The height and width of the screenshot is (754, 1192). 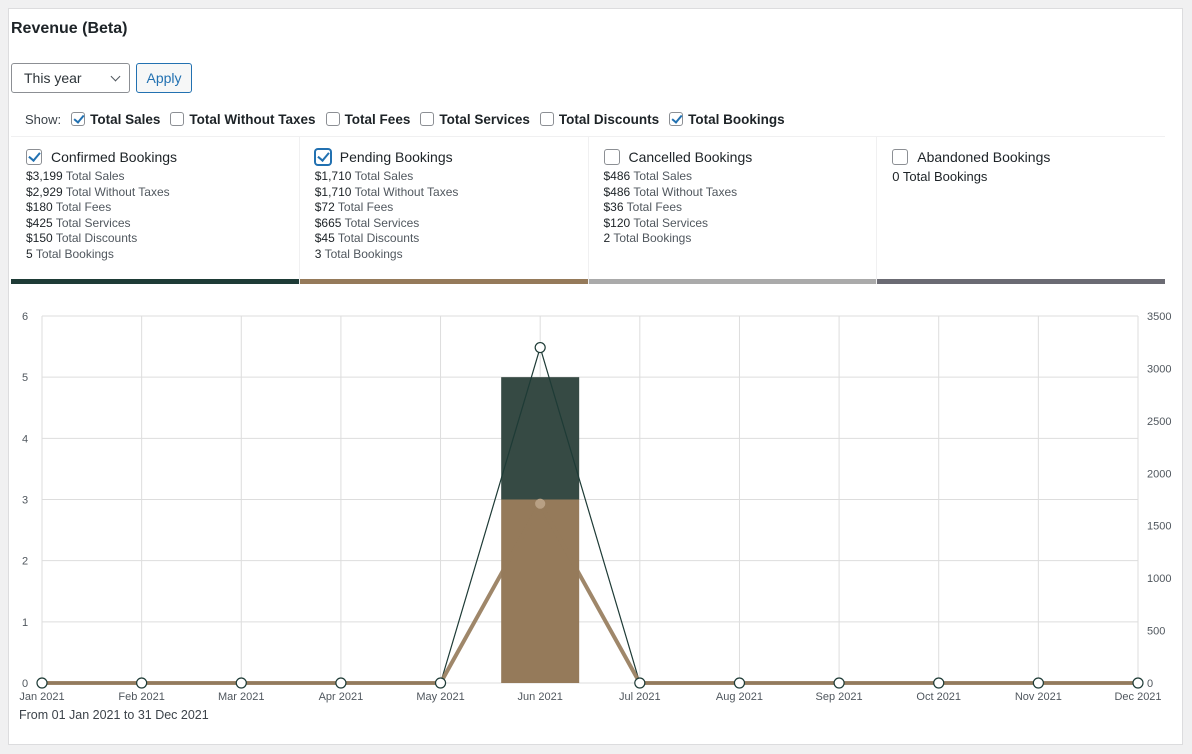 I want to click on metric: $486 Total Without Taxes, so click(x=670, y=191).